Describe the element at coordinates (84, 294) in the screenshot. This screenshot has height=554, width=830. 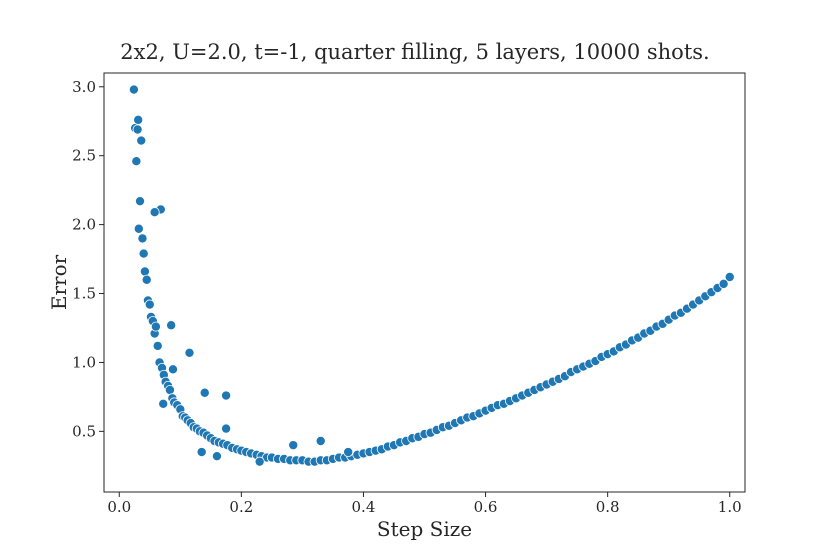
I see `y-tick-label: 1.5` at that location.